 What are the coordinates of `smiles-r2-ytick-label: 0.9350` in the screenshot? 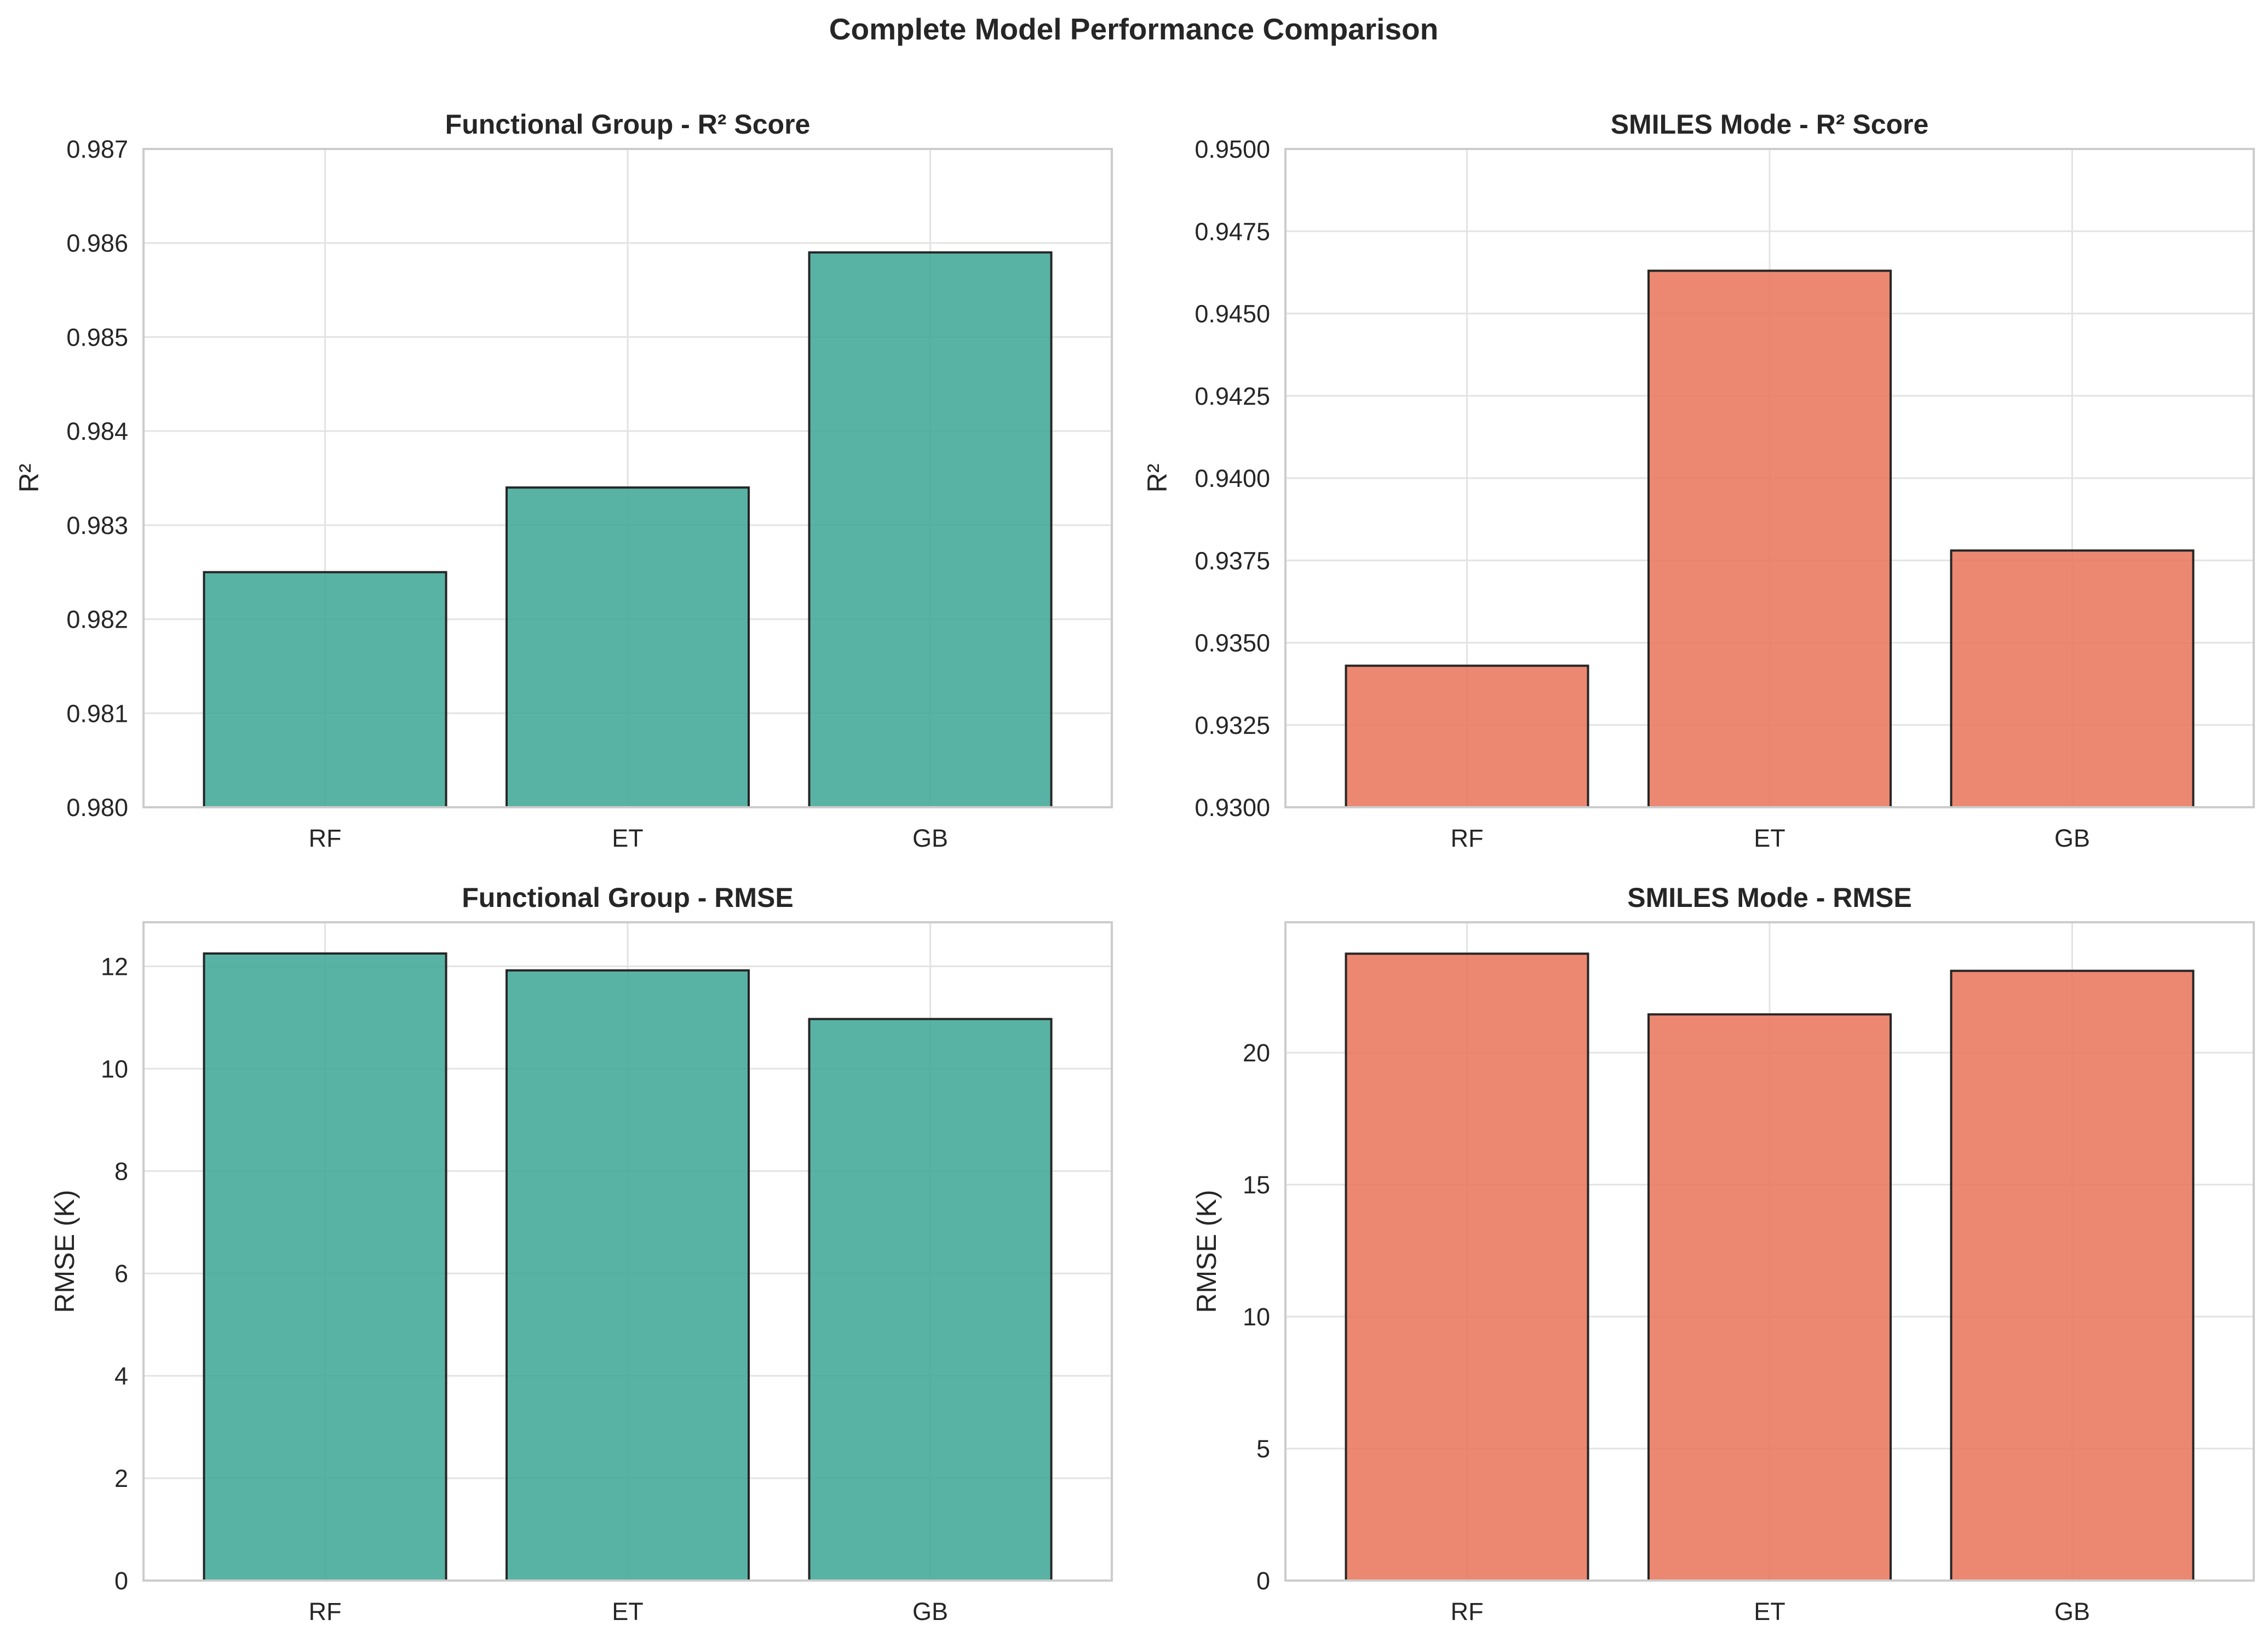 It's located at (1233, 643).